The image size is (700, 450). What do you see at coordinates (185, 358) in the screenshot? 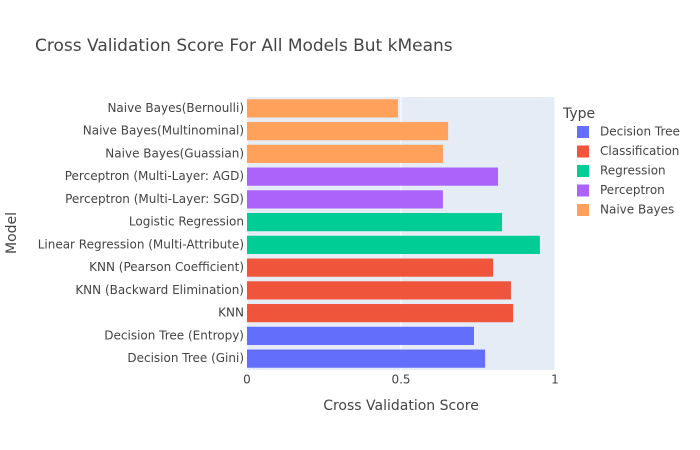
I see `y-tick-label: Decision Tree (Gini)` at bounding box center [185, 358].